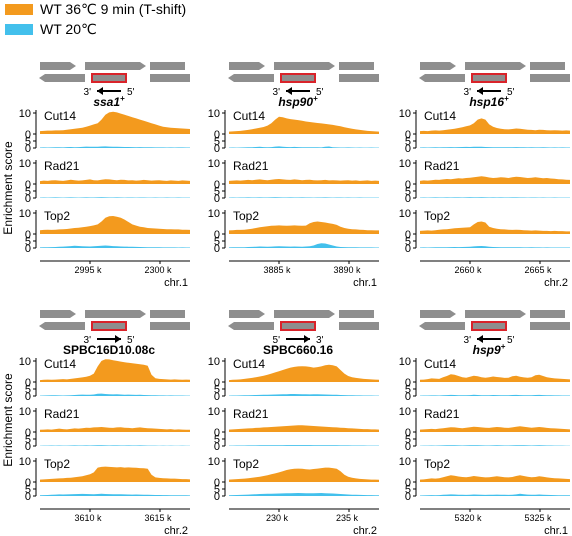  Describe the element at coordinates (277, 92) in the screenshot. I see `strand-label-left: 3'` at that location.